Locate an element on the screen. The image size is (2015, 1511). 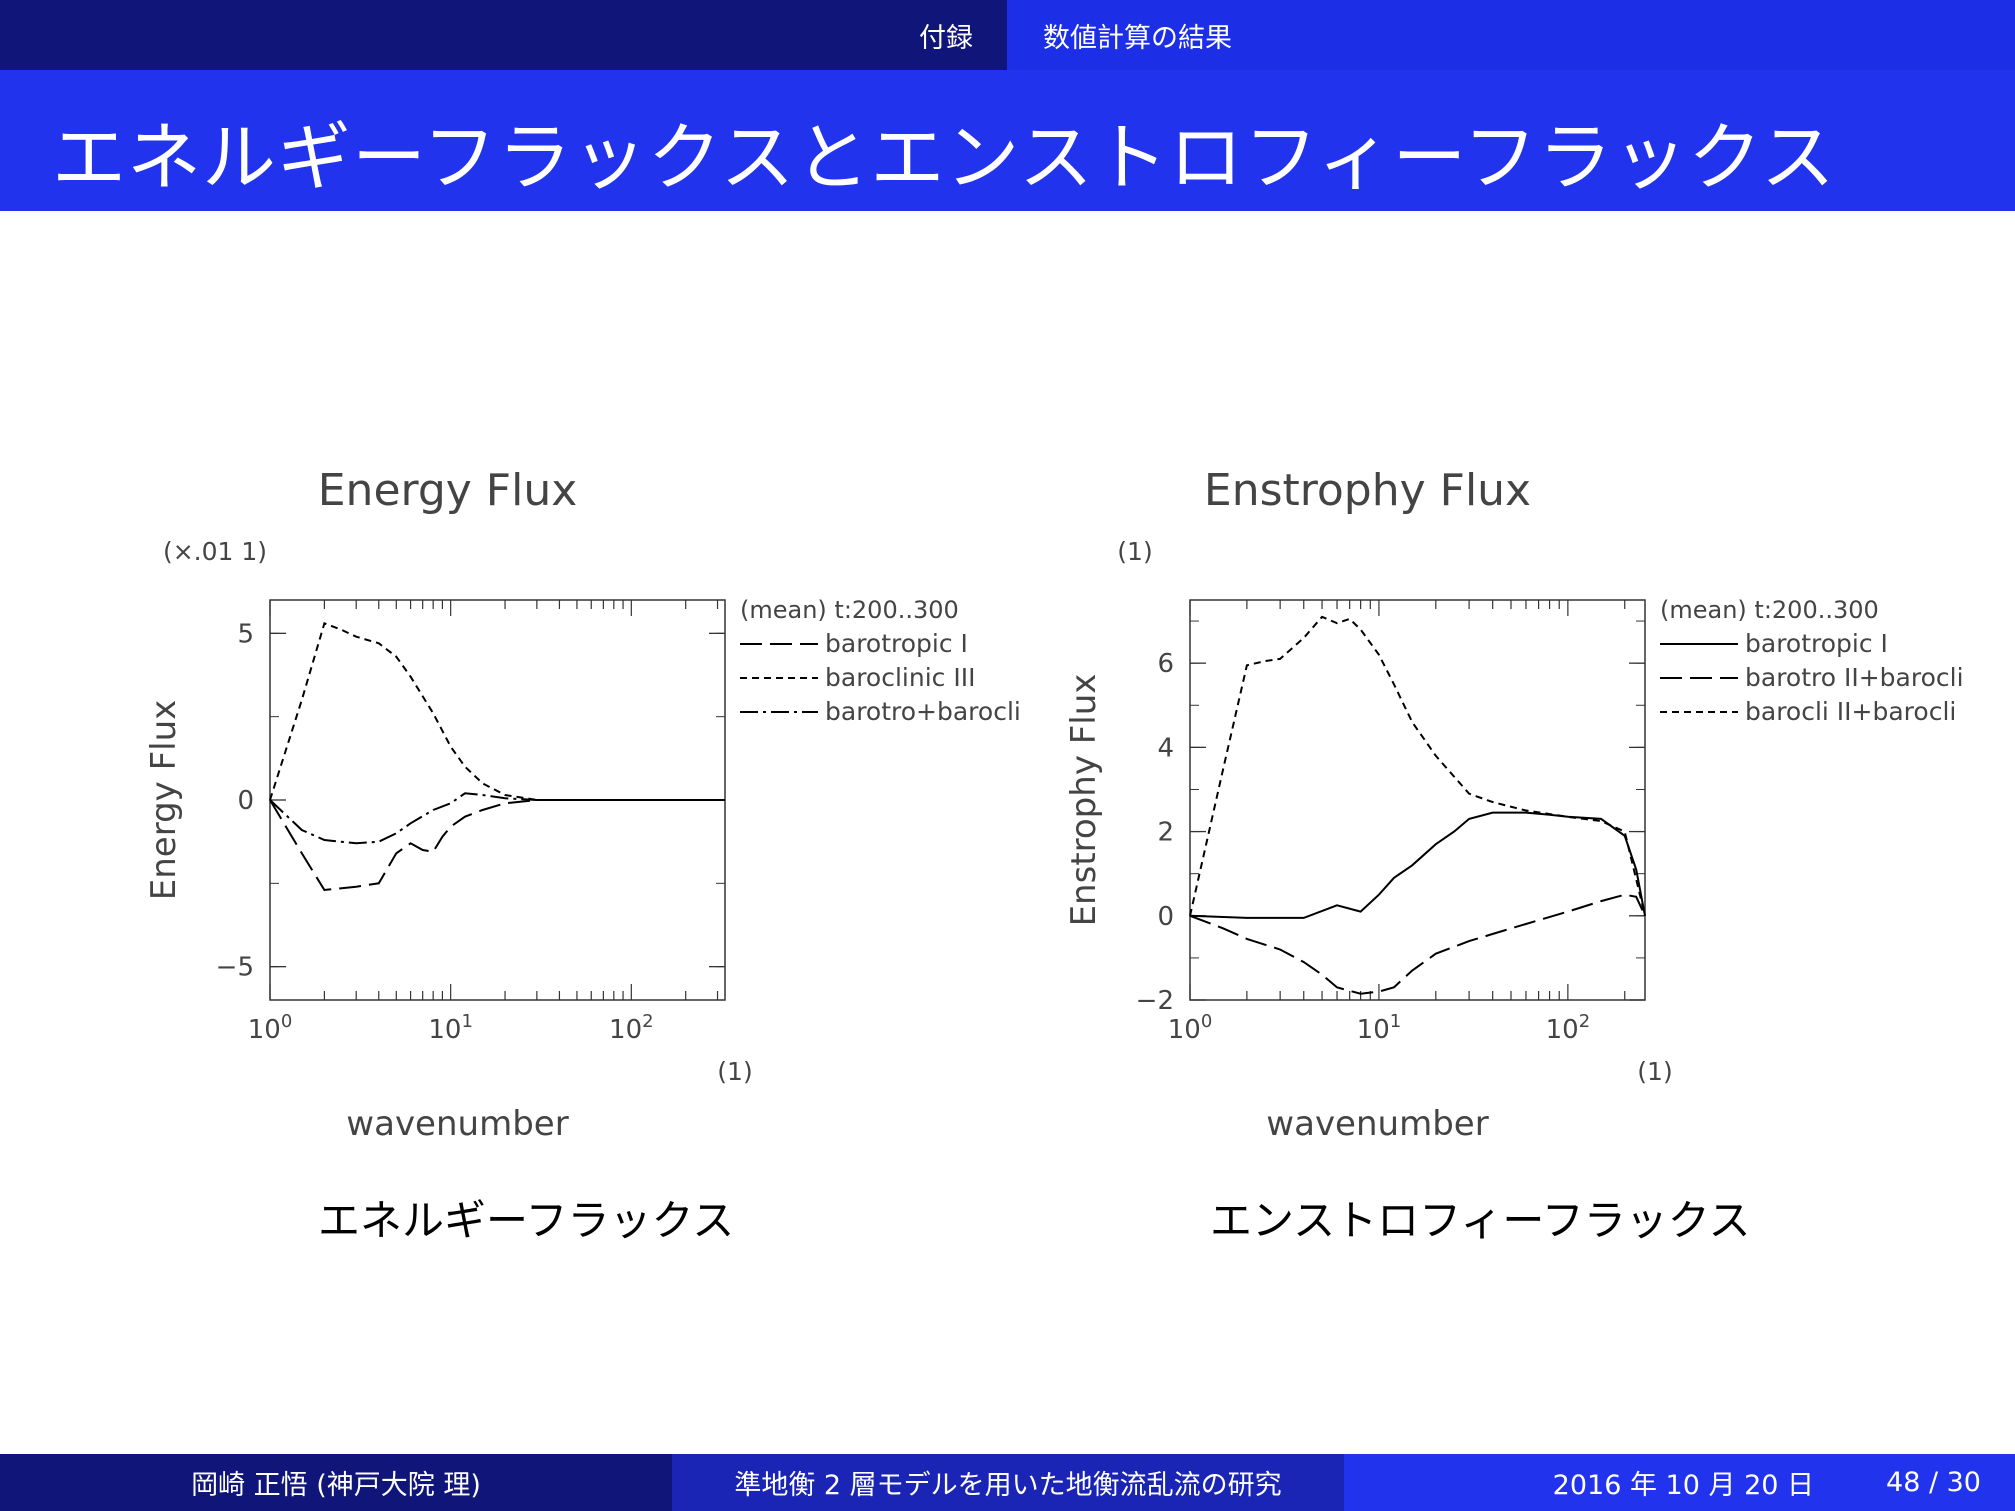
enstrophy-chart-x-tick-label: 10⁰ is located at coordinates (1190, 1028).